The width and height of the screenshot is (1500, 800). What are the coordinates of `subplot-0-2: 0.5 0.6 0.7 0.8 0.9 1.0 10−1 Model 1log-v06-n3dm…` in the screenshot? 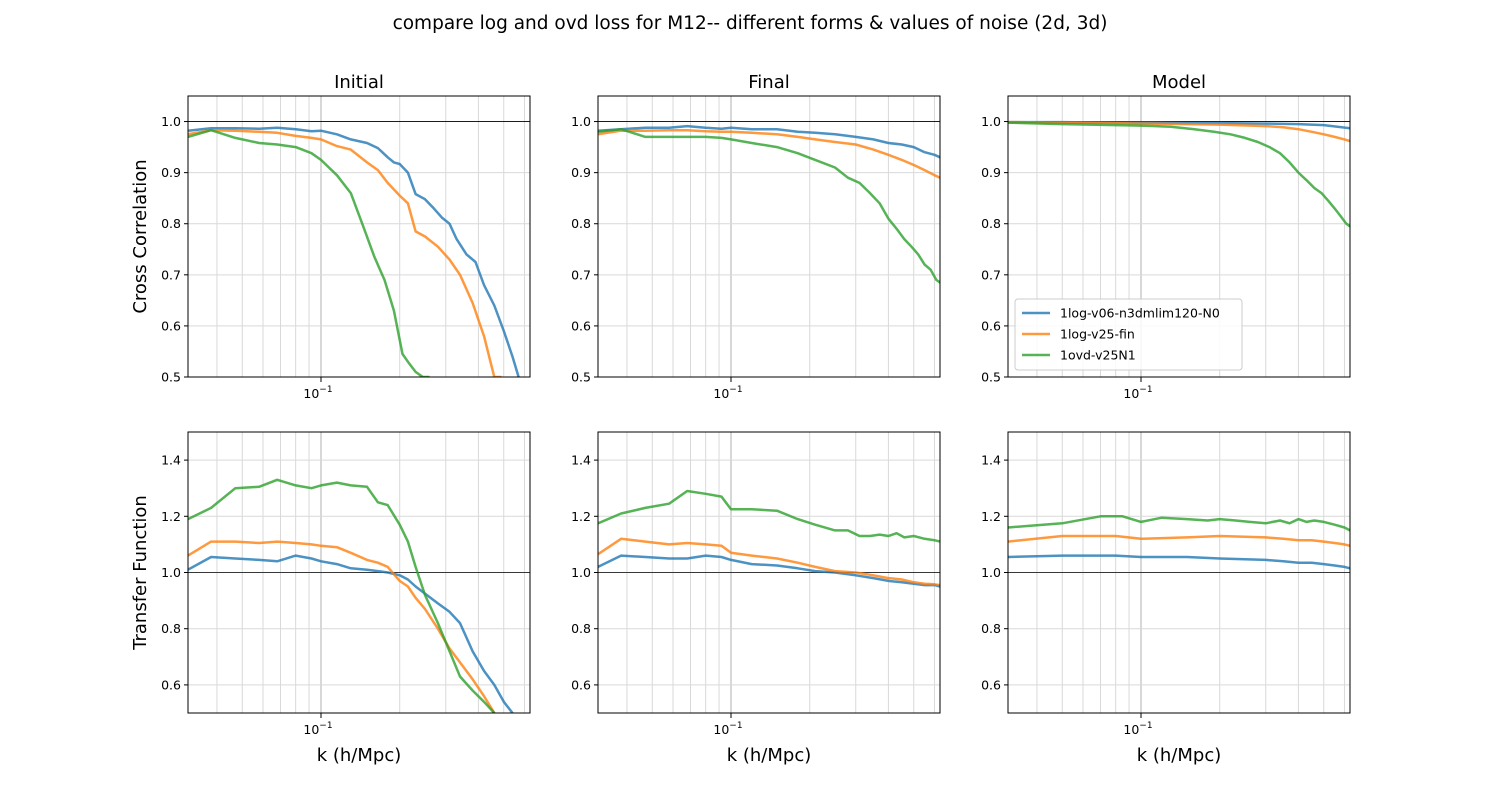 It's located at (1166, 236).